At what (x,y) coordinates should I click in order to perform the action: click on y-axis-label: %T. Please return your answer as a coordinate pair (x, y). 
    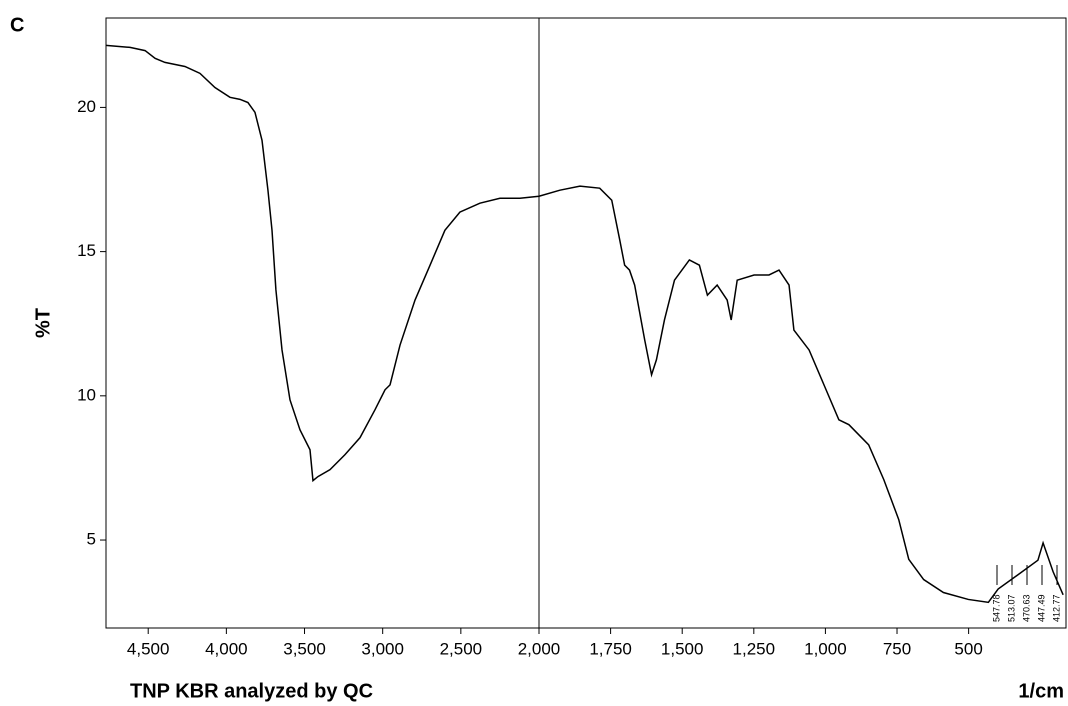
    Looking at the image, I should click on (43, 323).